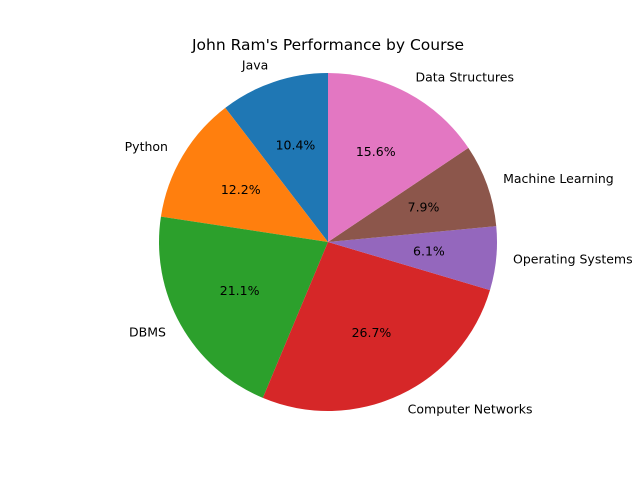 The image size is (640, 480). What do you see at coordinates (243, 307) in the screenshot?
I see `pie-slice-dbms` at bounding box center [243, 307].